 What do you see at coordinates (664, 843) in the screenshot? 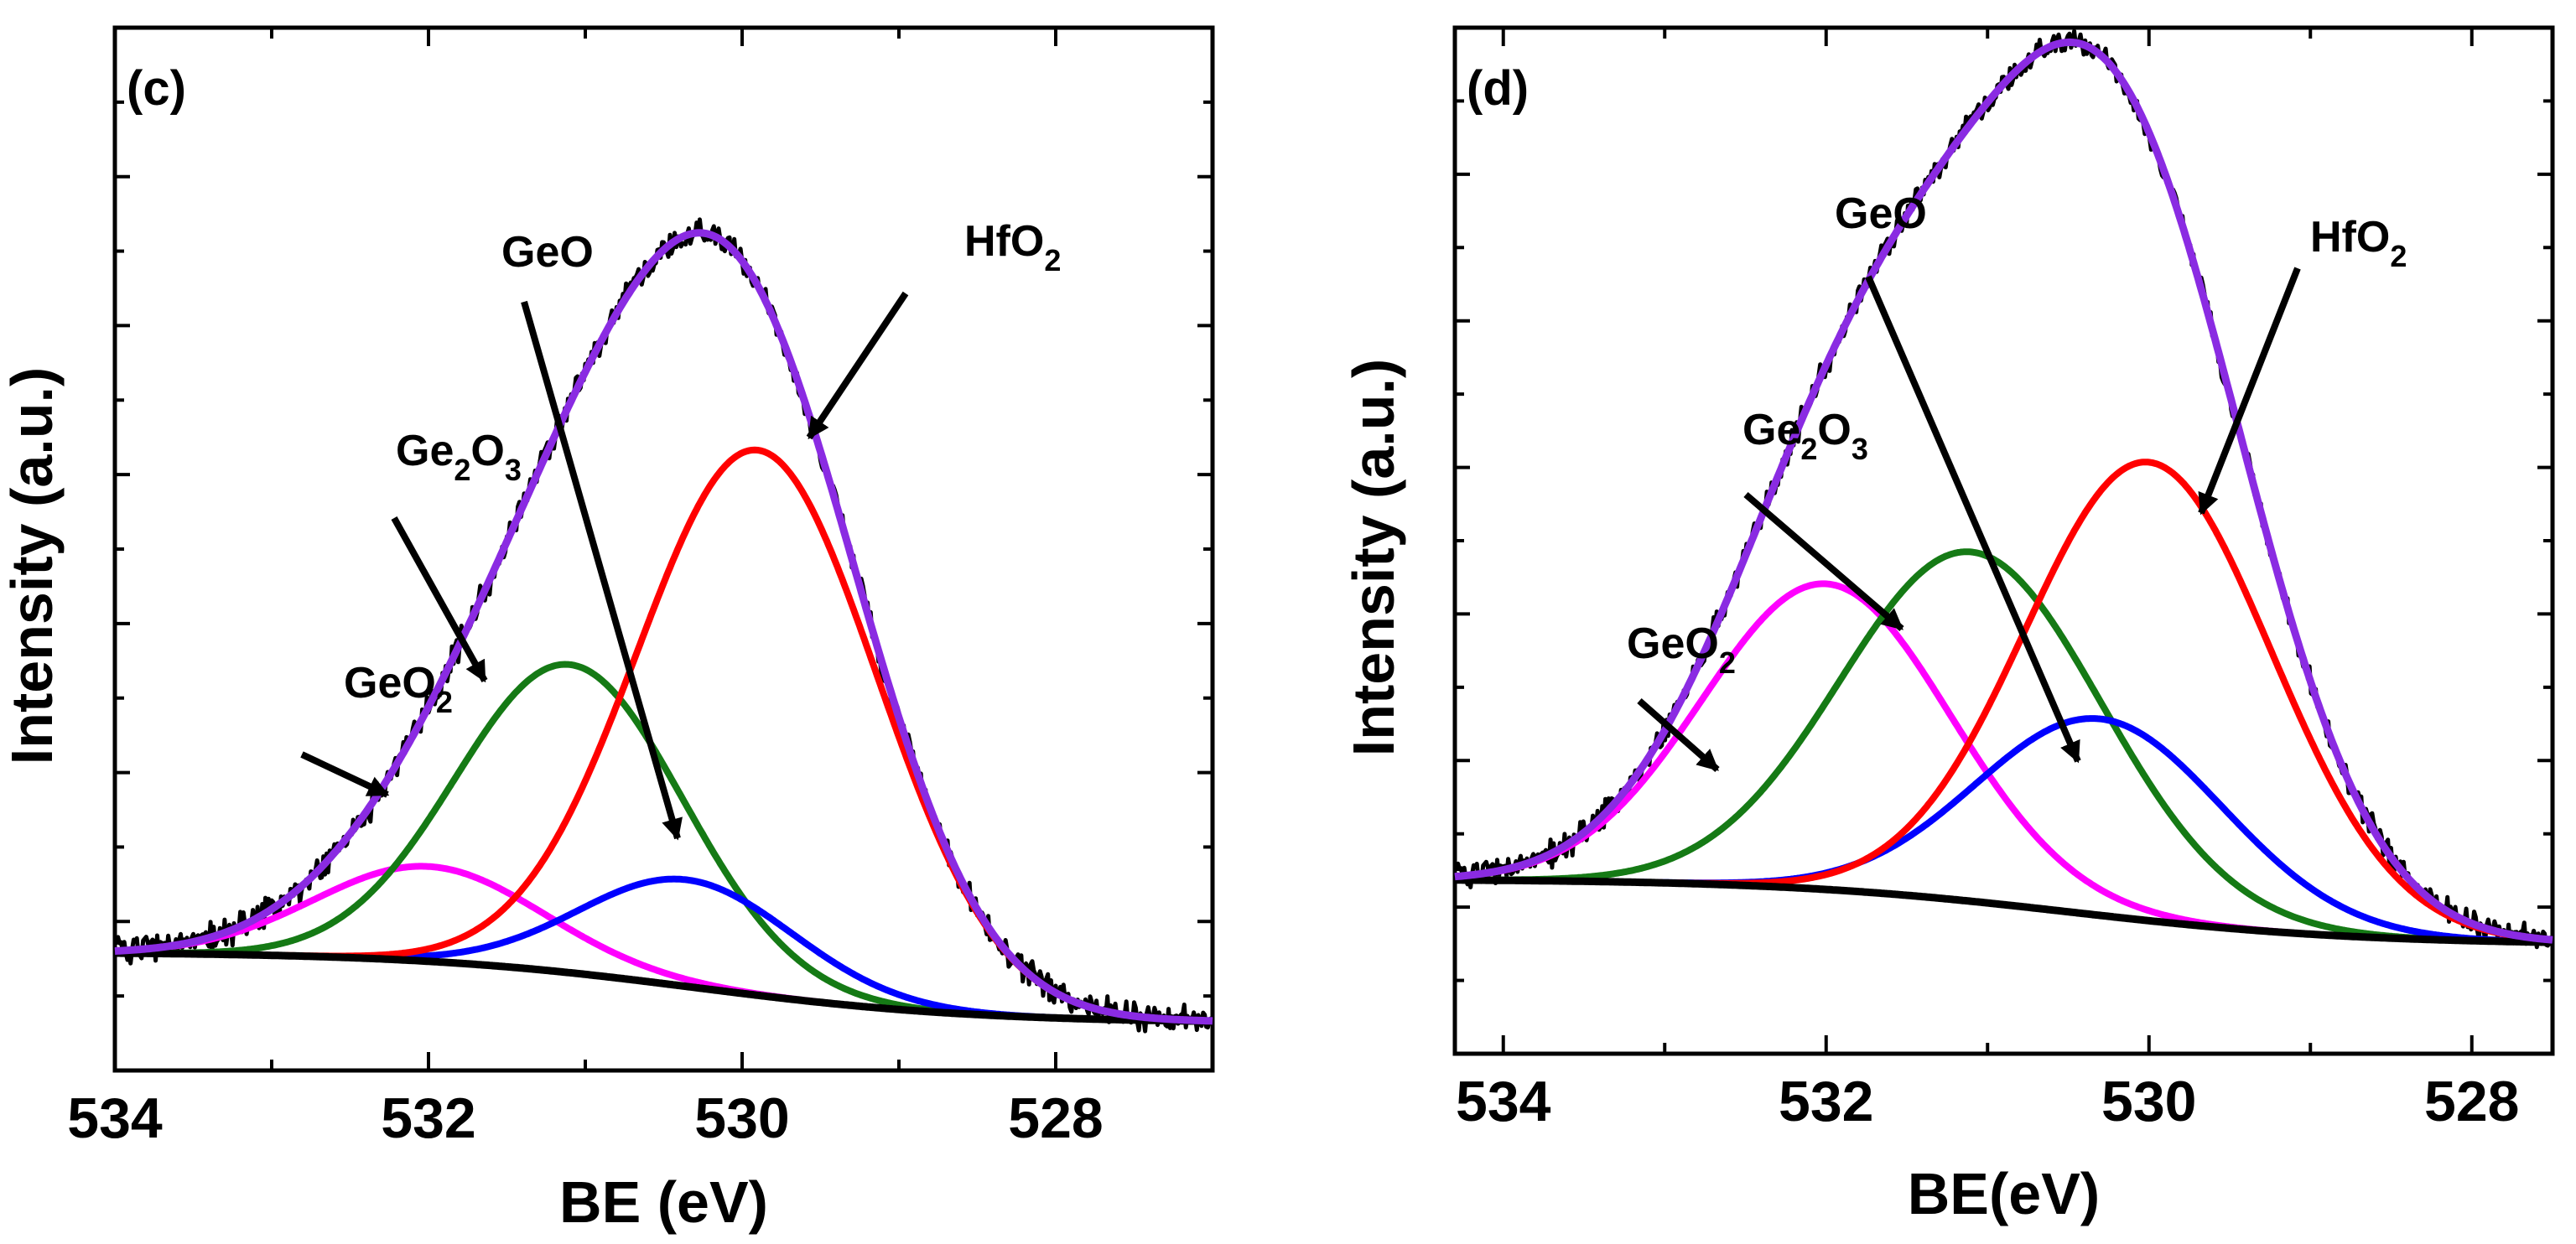
I see `component-ge2o3` at bounding box center [664, 843].